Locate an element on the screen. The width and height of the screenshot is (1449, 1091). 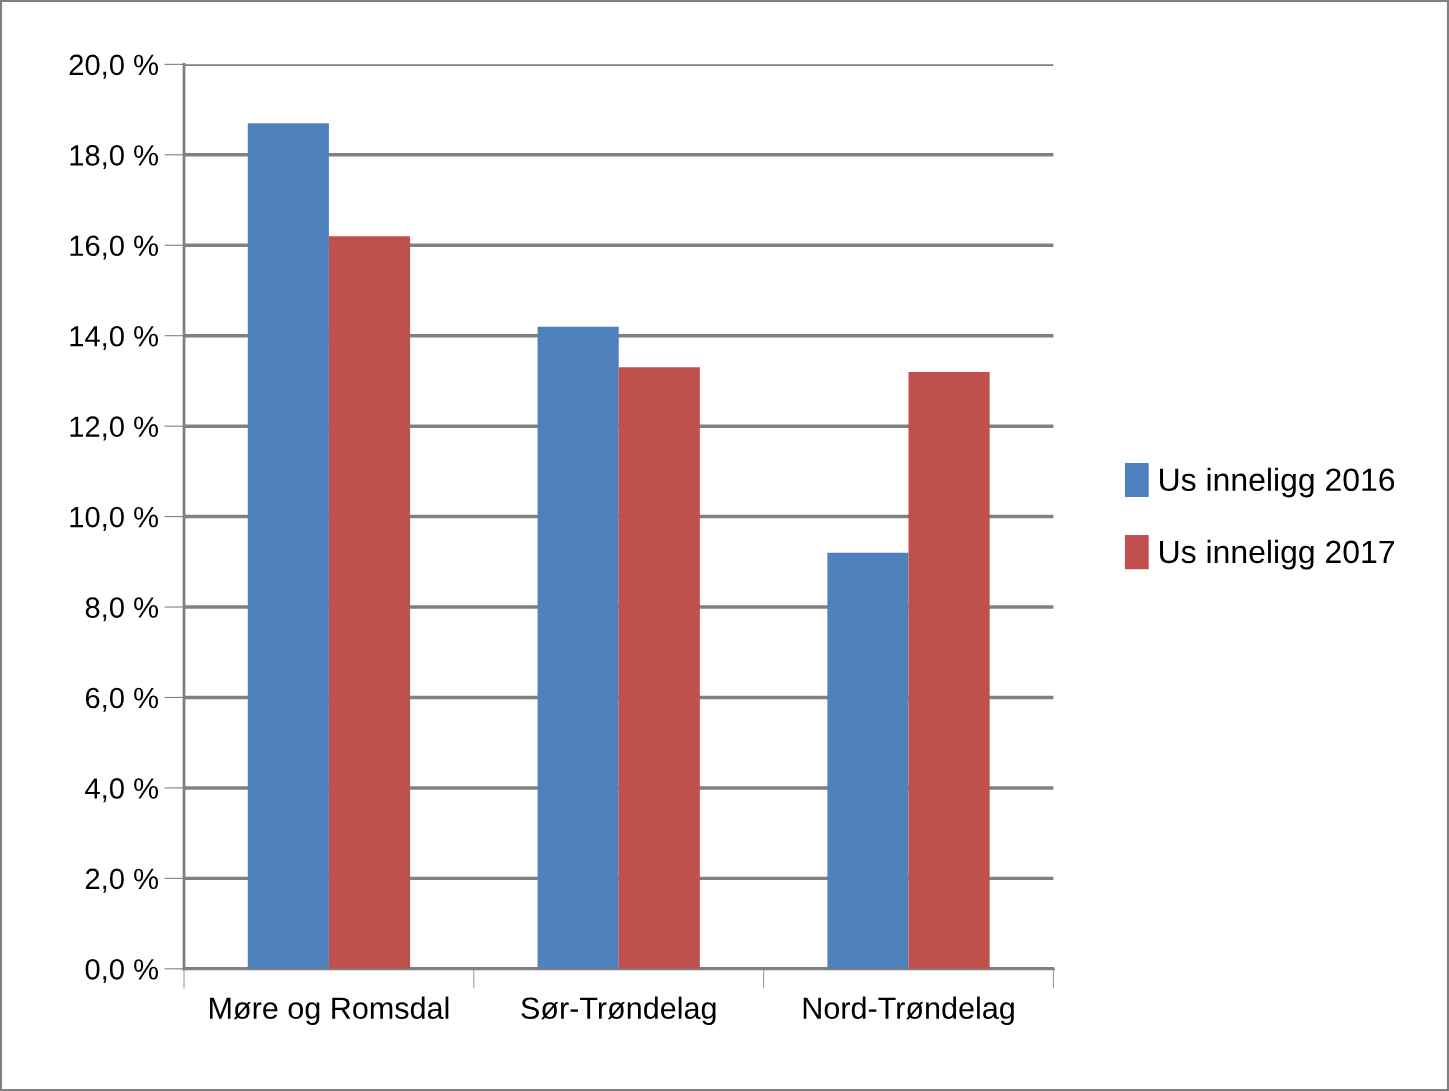
legend-label: Us inneligg 2017 is located at coordinates (1277, 554).